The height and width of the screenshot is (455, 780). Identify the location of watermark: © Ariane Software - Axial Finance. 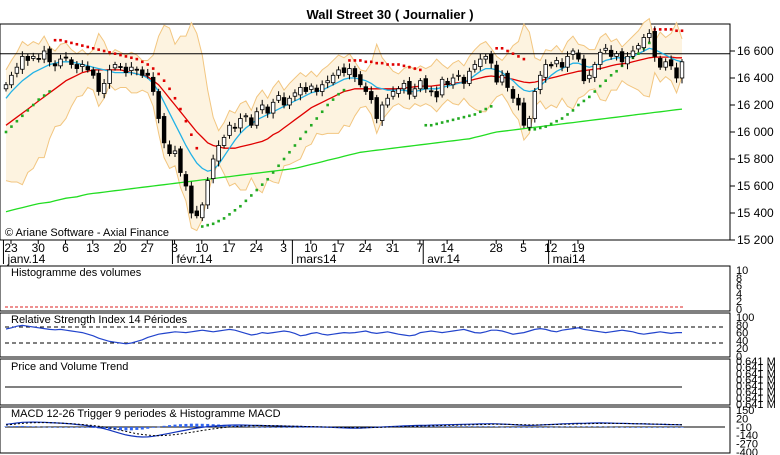
(87, 233).